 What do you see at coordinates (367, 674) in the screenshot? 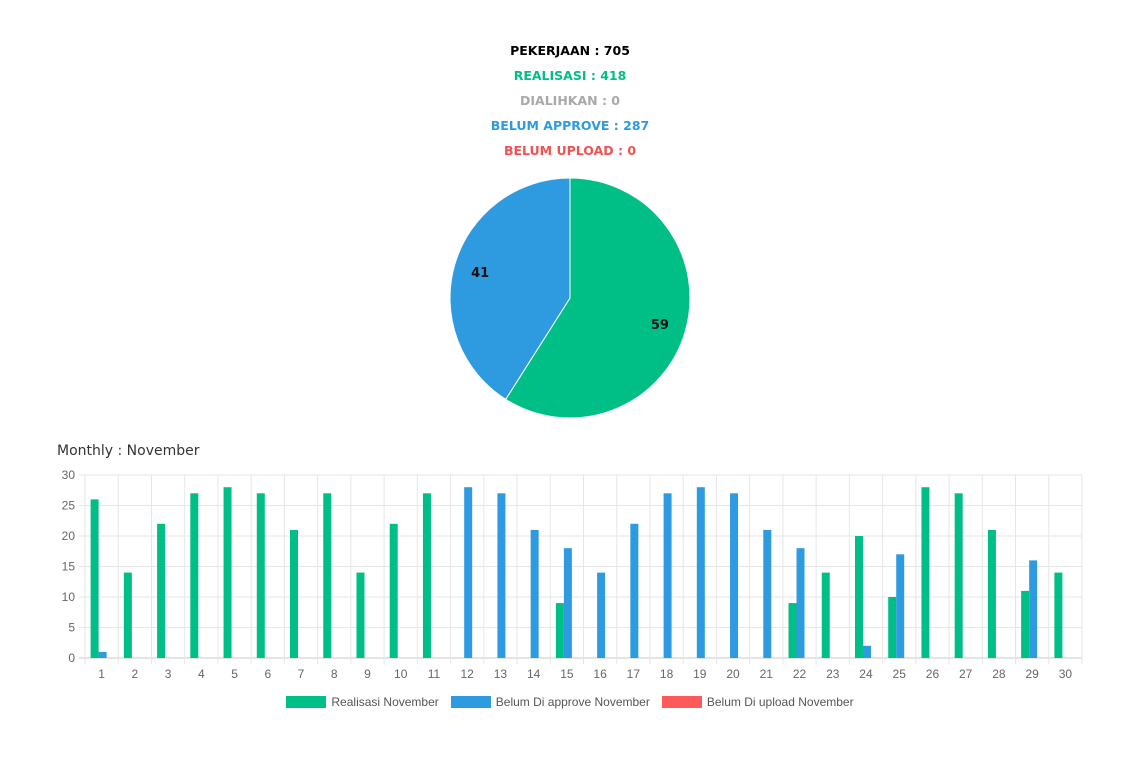
I see `x-tick-label: 9` at bounding box center [367, 674].